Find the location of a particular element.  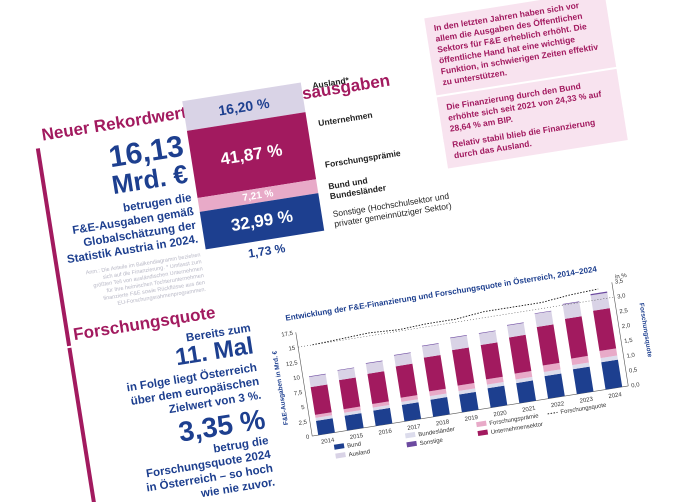

y-tick-label: 17,5 is located at coordinates (287, 335).